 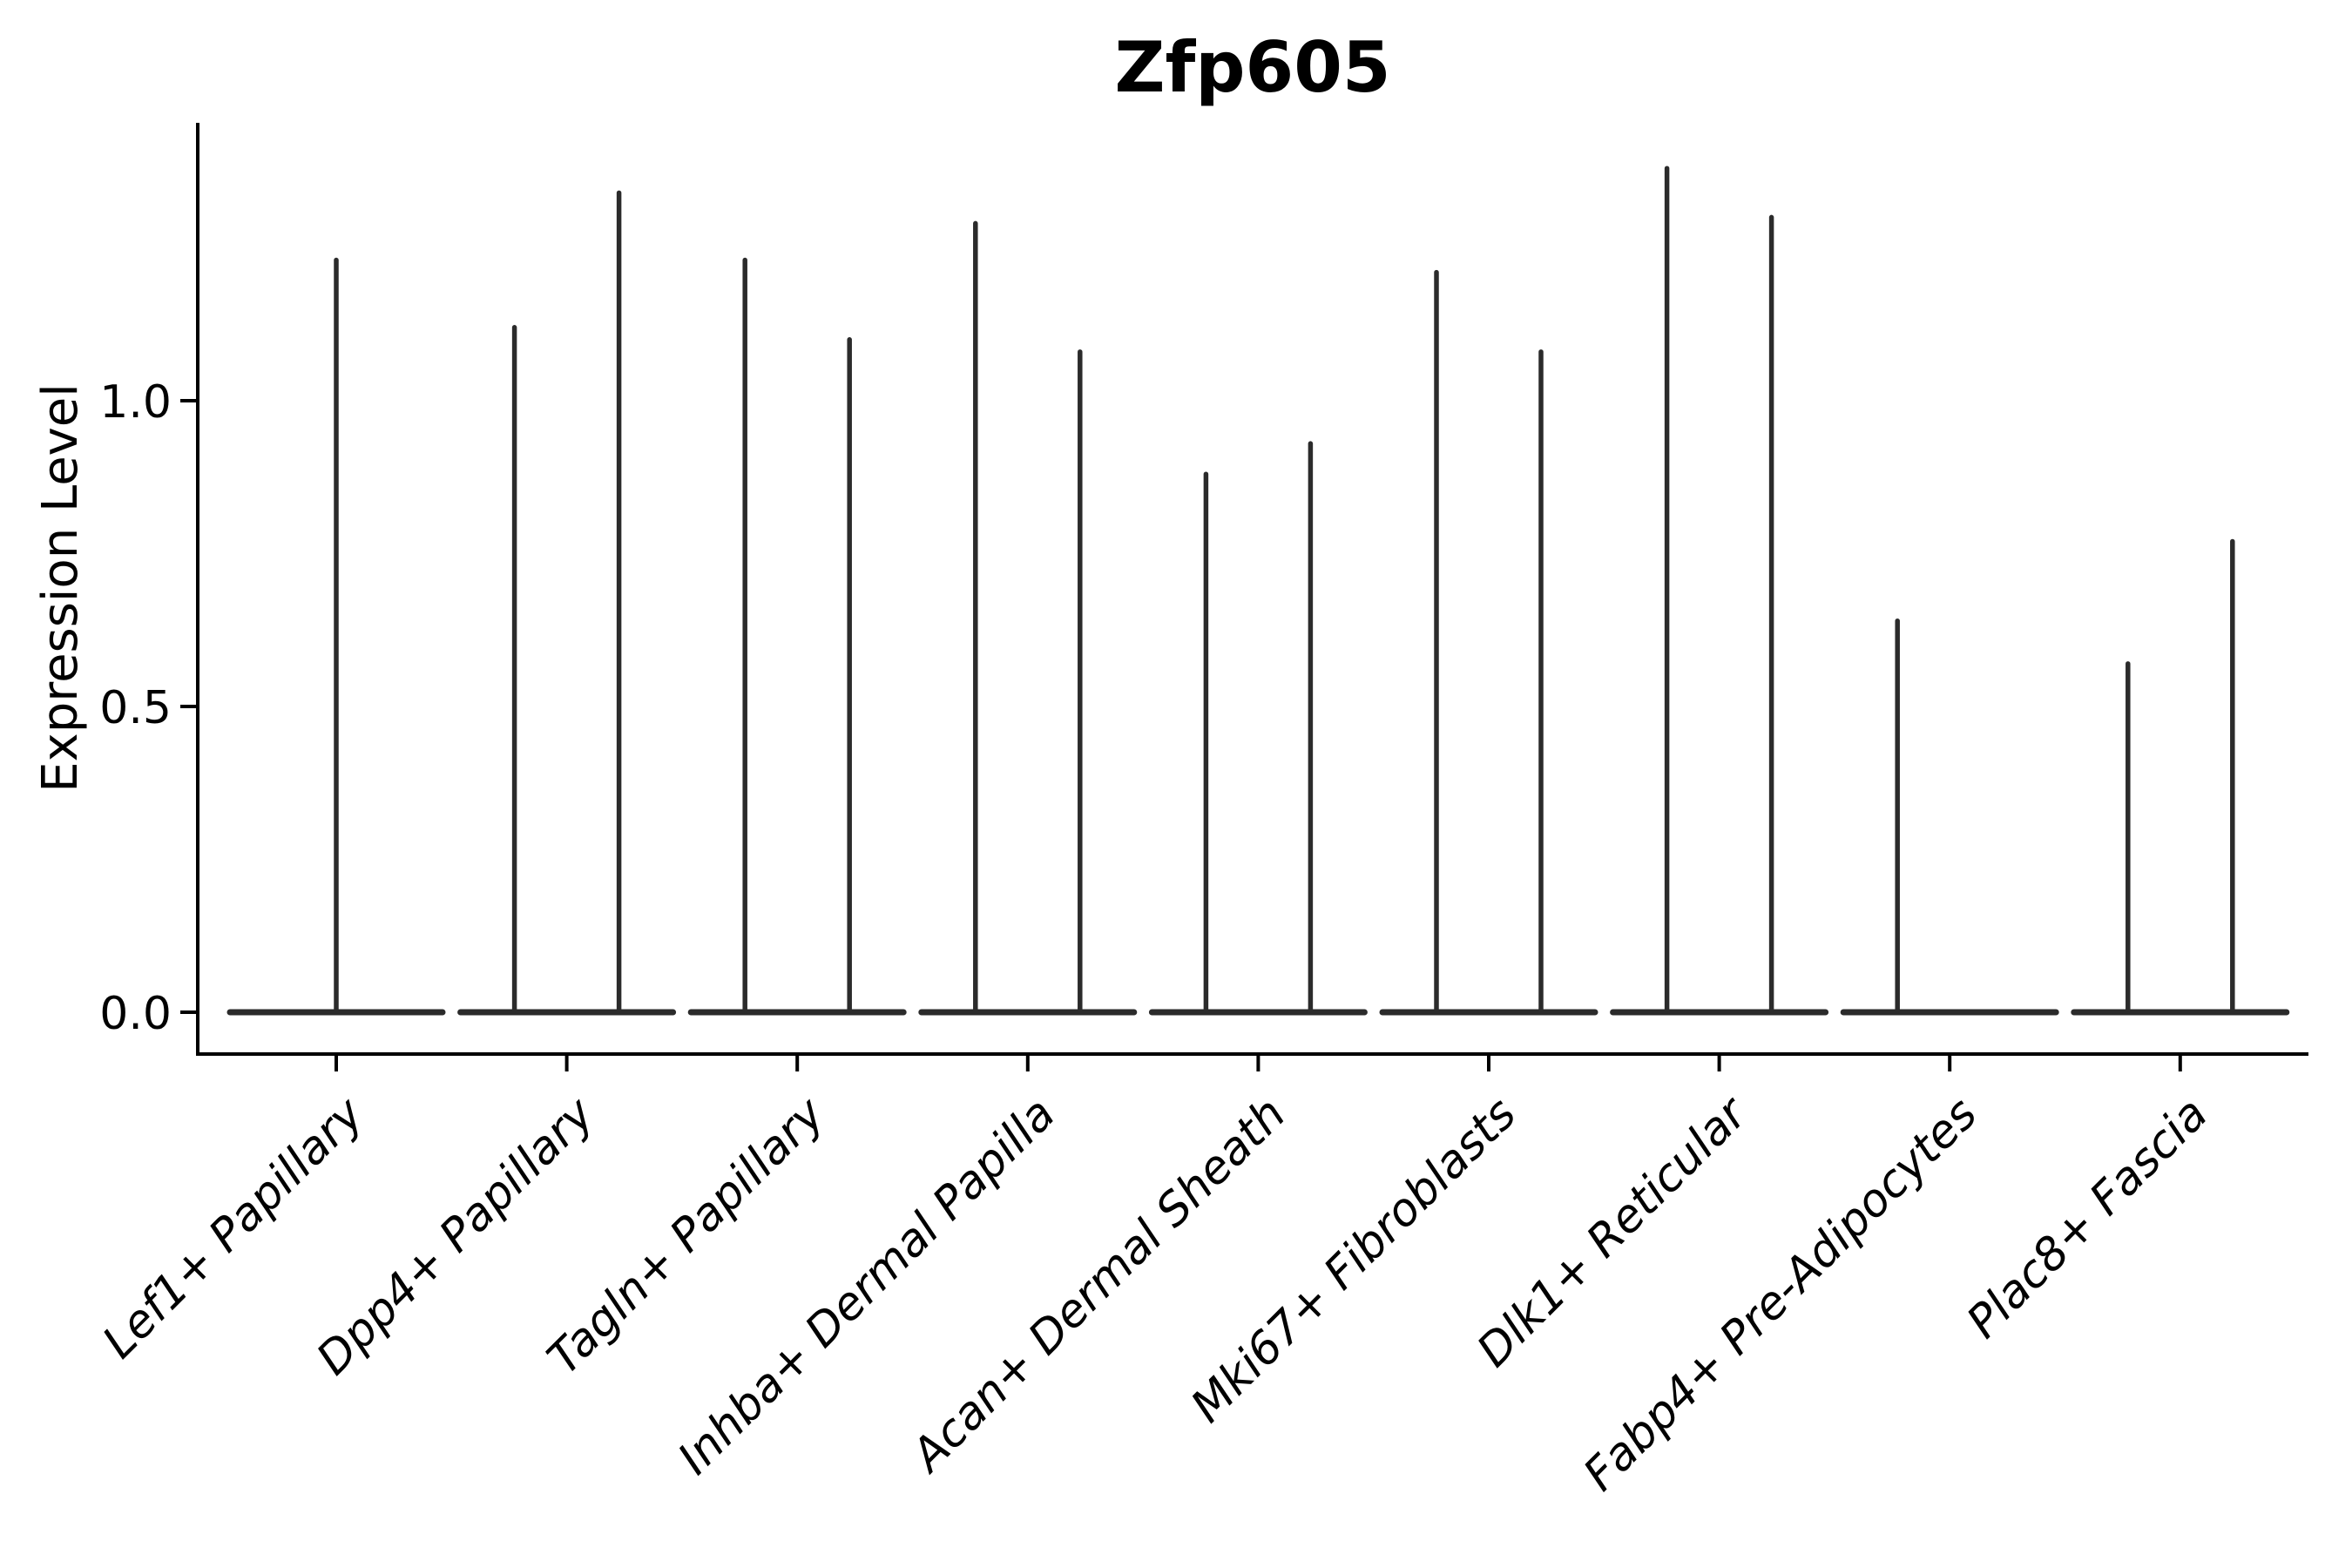 I want to click on y-tick-label: 0.0, so click(x=135, y=1014).